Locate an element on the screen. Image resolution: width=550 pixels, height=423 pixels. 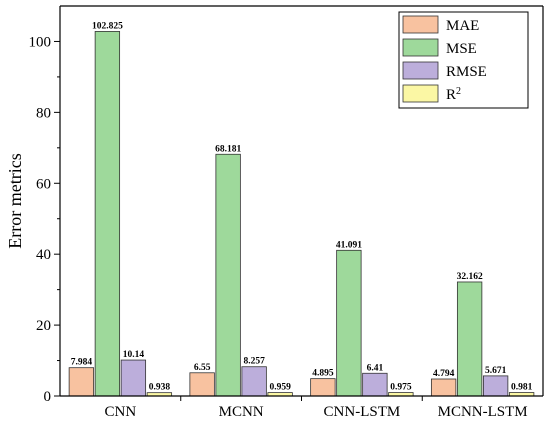
legend-label-rmse: RMSE is located at coordinates (466, 72).